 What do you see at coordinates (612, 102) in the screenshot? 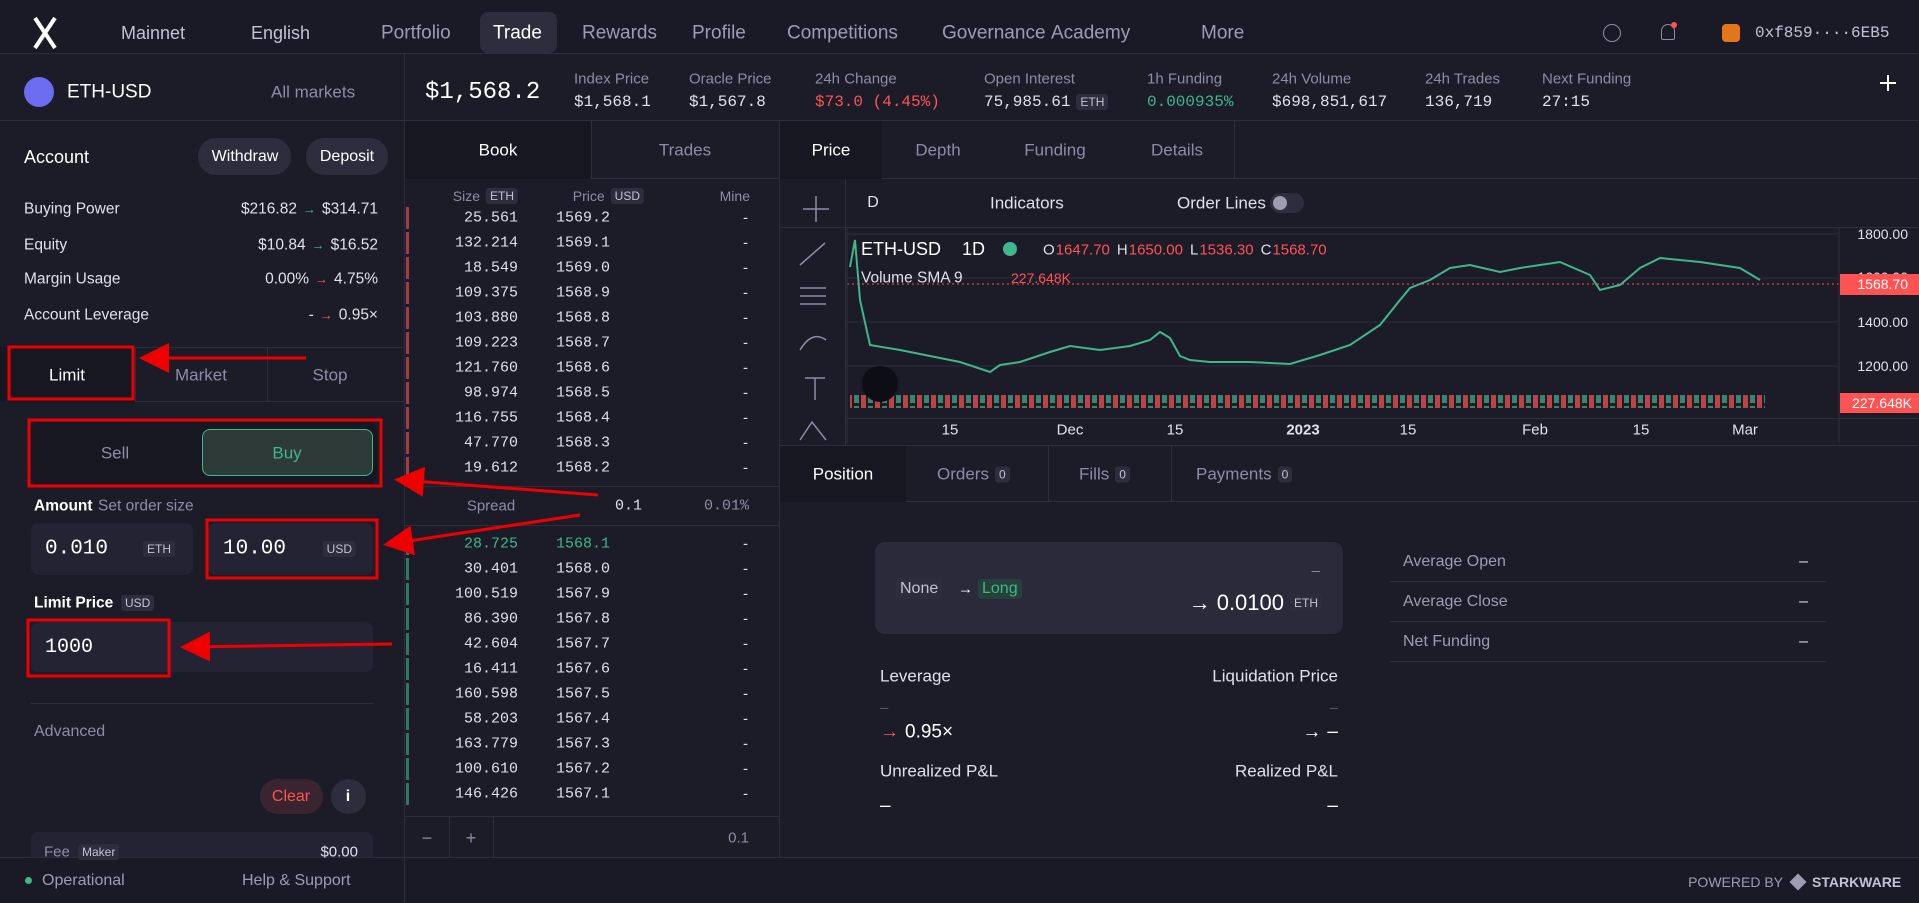
I see `label: $1,568.1` at bounding box center [612, 102].